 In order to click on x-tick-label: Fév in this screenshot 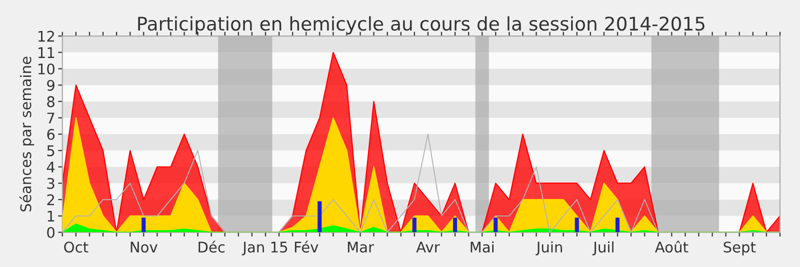, I will do `click(306, 246)`.